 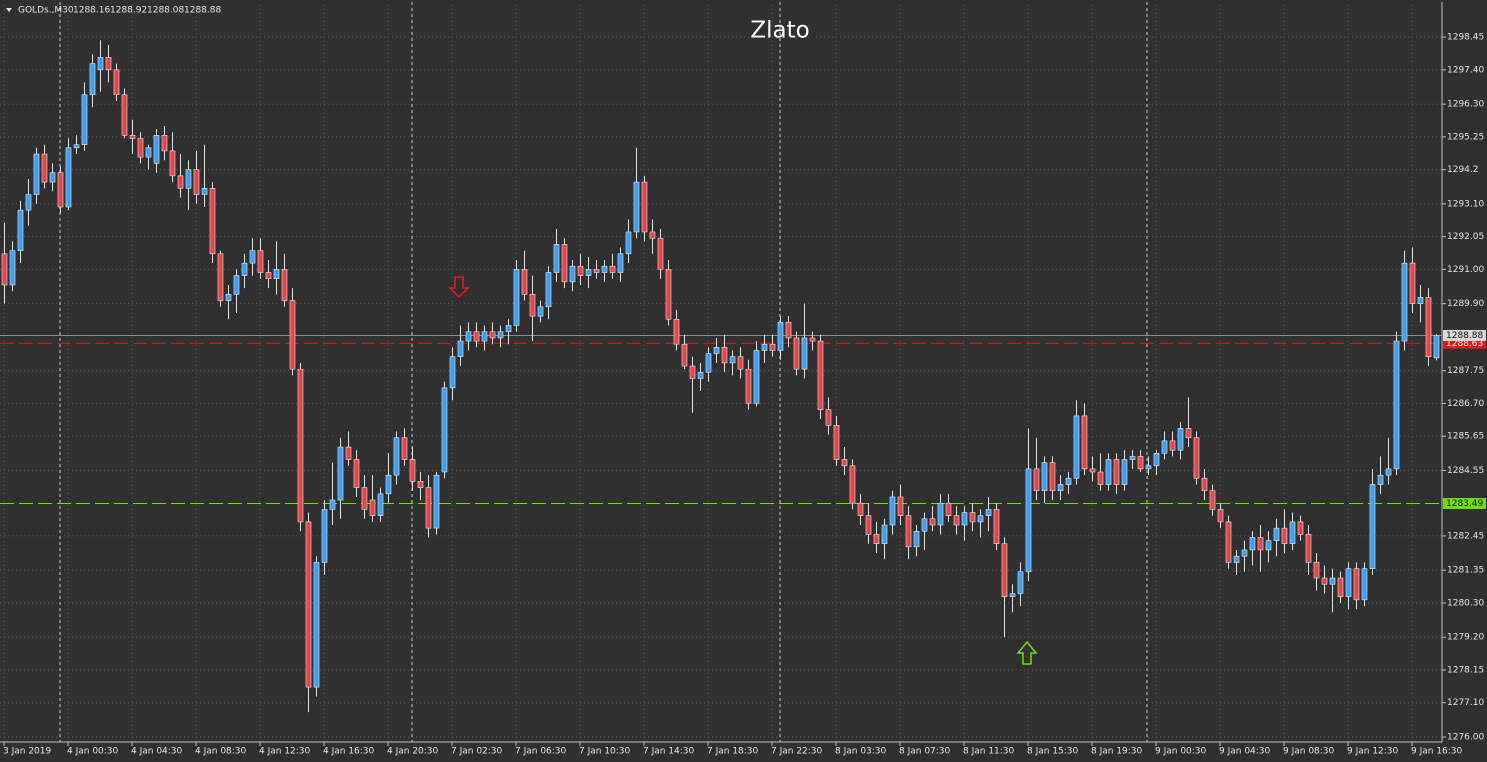 What do you see at coordinates (779, 31) in the screenshot?
I see `chart-title: Zlato` at bounding box center [779, 31].